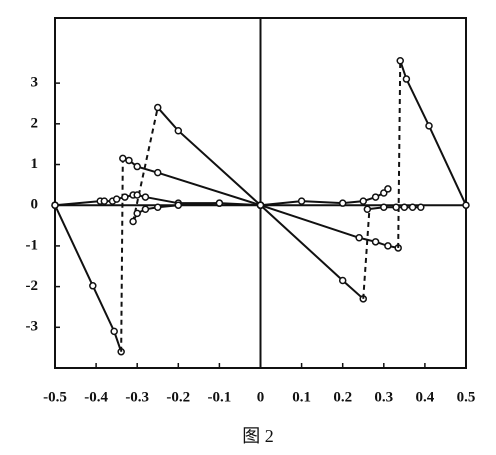  Describe the element at coordinates (258, 436) in the screenshot. I see `caption: 图 2` at that location.